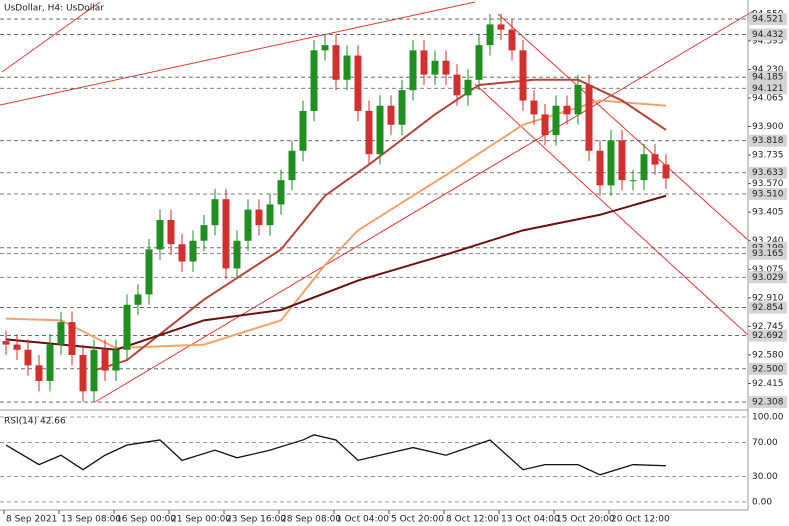 The height and width of the screenshot is (526, 789). Describe the element at coordinates (765, 443) in the screenshot. I see `rsi-tick-label: 70.00` at that location.